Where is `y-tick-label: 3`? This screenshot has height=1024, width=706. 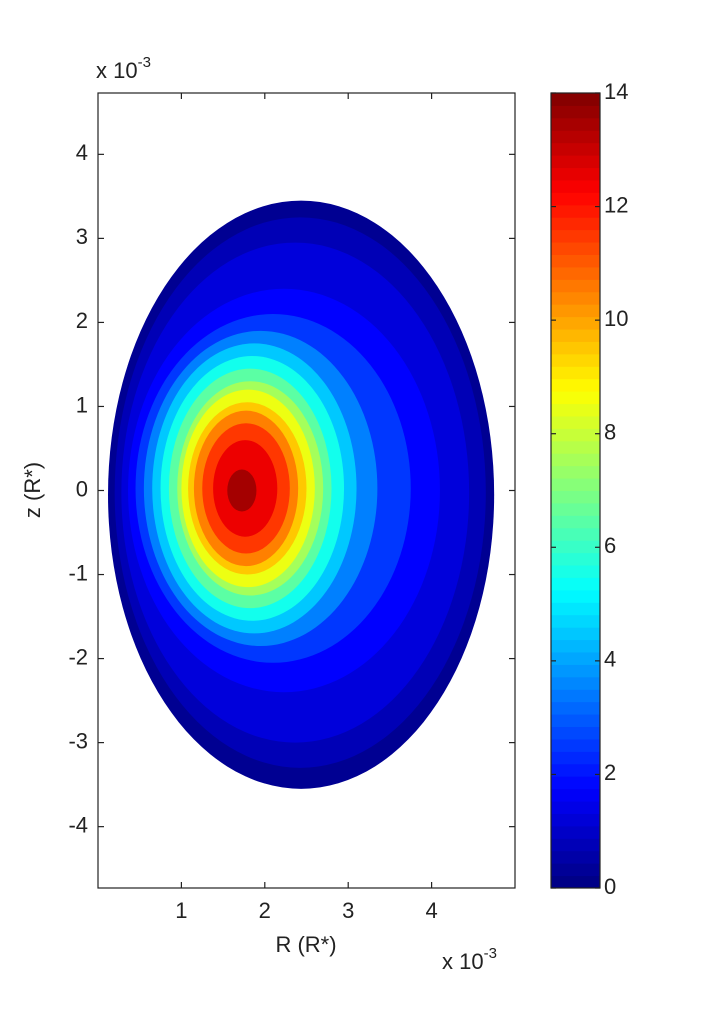 y-tick-label: 3 is located at coordinates (82, 236).